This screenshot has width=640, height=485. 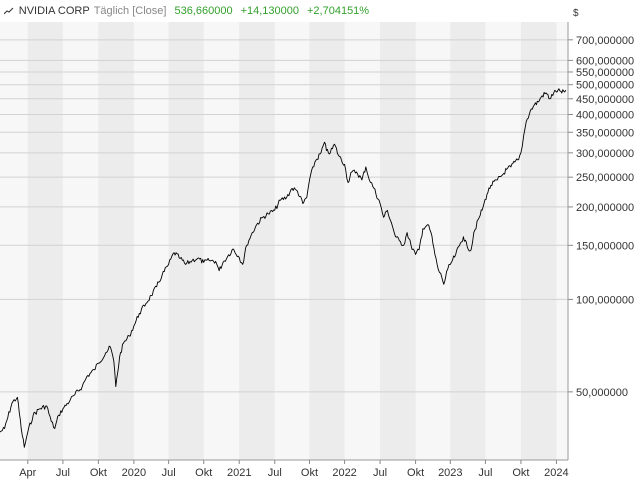 I want to click on line-chart-icon, so click(x=10, y=11).